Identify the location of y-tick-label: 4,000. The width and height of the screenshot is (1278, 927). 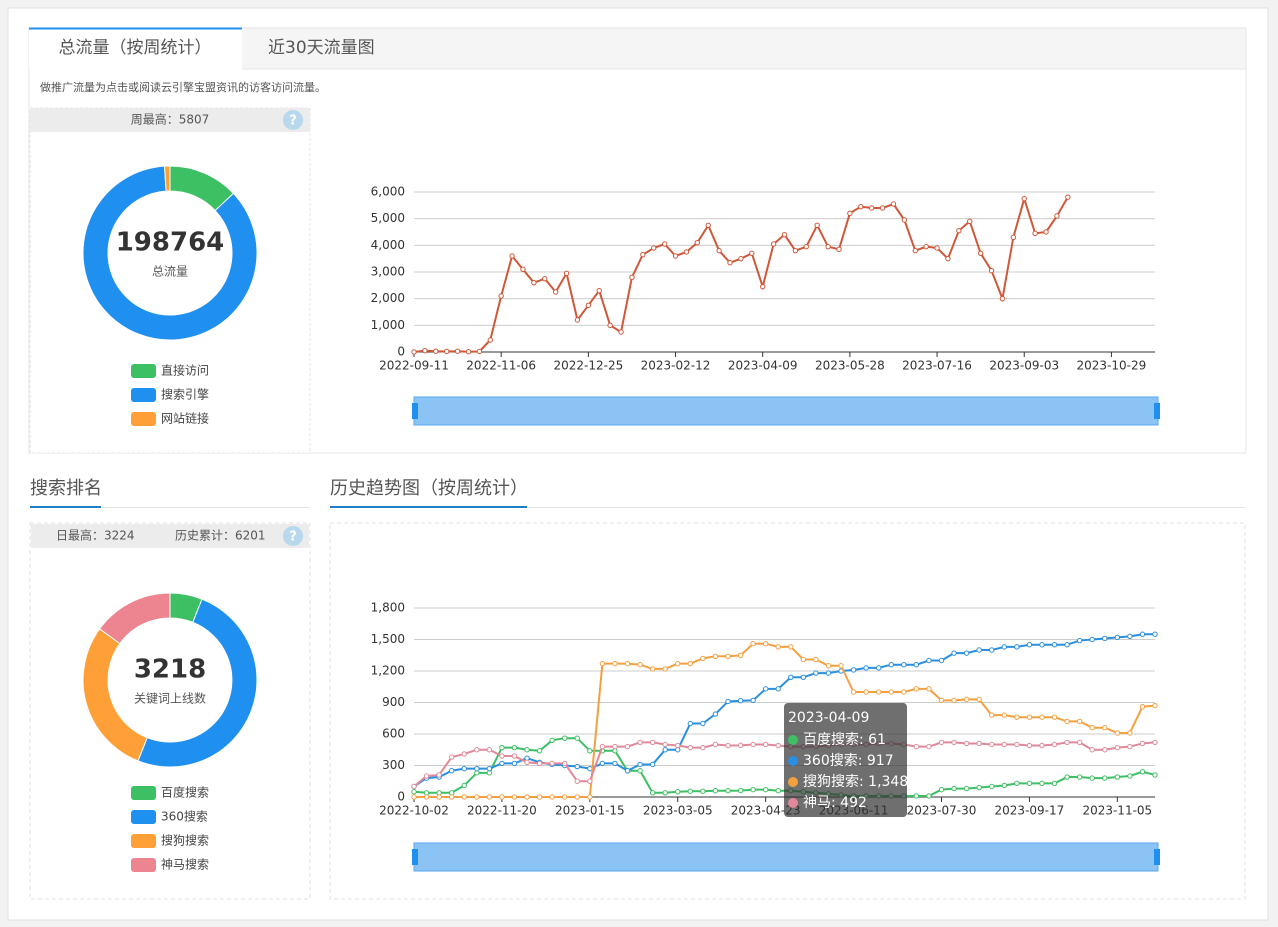
(388, 245).